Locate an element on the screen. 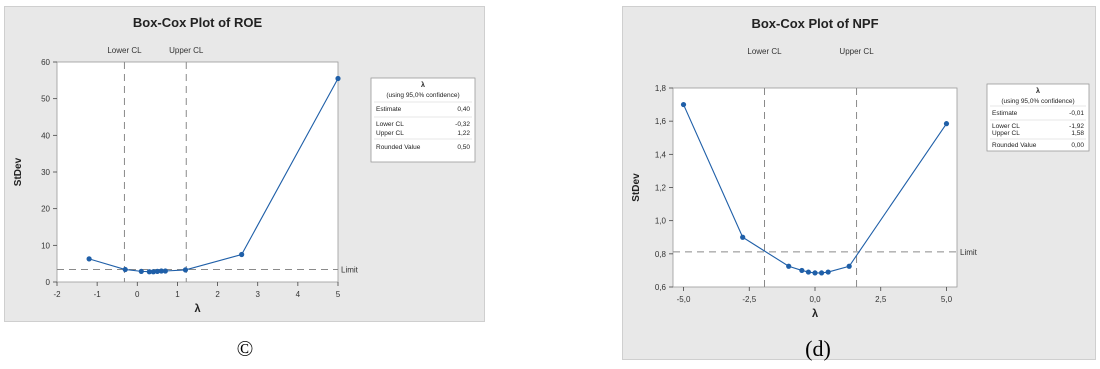 Image resolution: width=1100 pixels, height=369 pixels. legend-row-value: 0,40 is located at coordinates (463, 109).